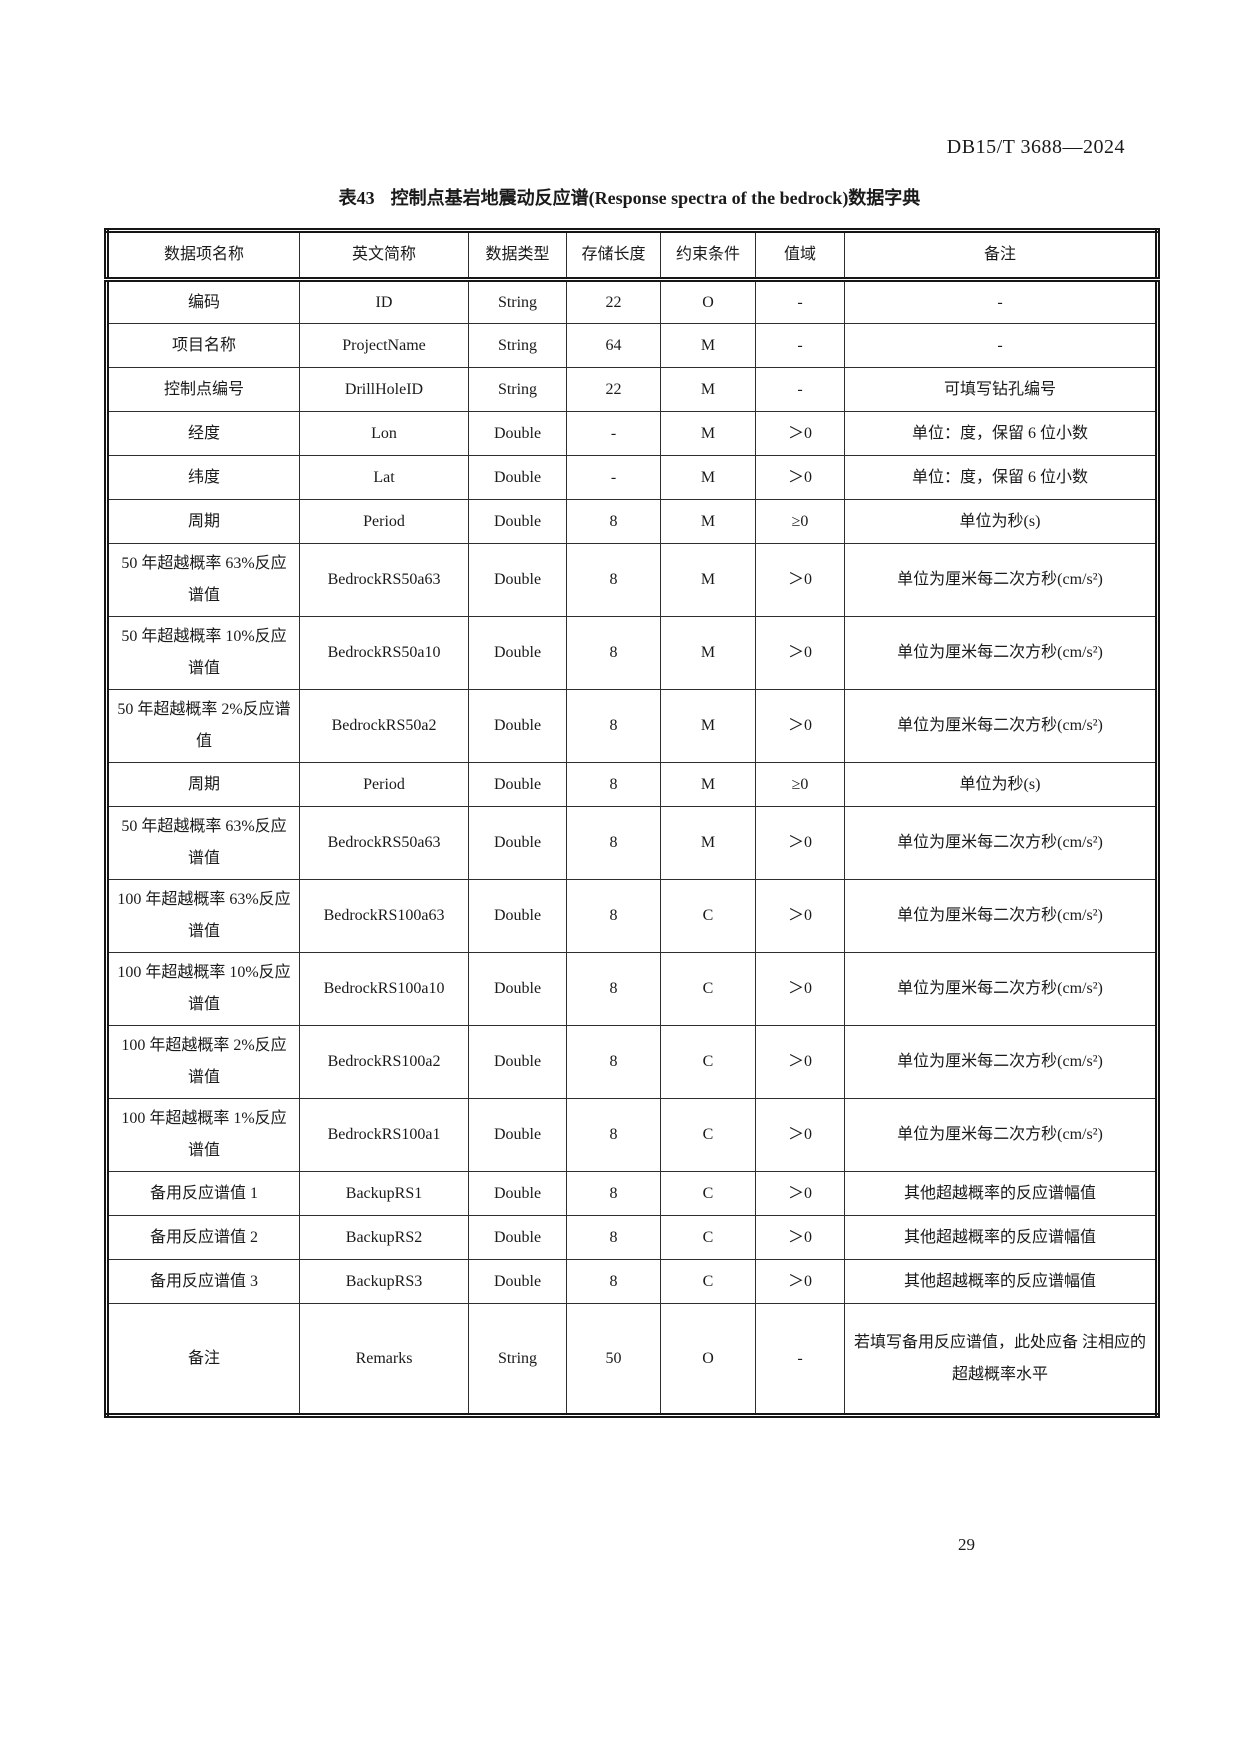 The width and height of the screenshot is (1241, 1755). I want to click on cell-english-name: BackupRS1, so click(384, 1193).